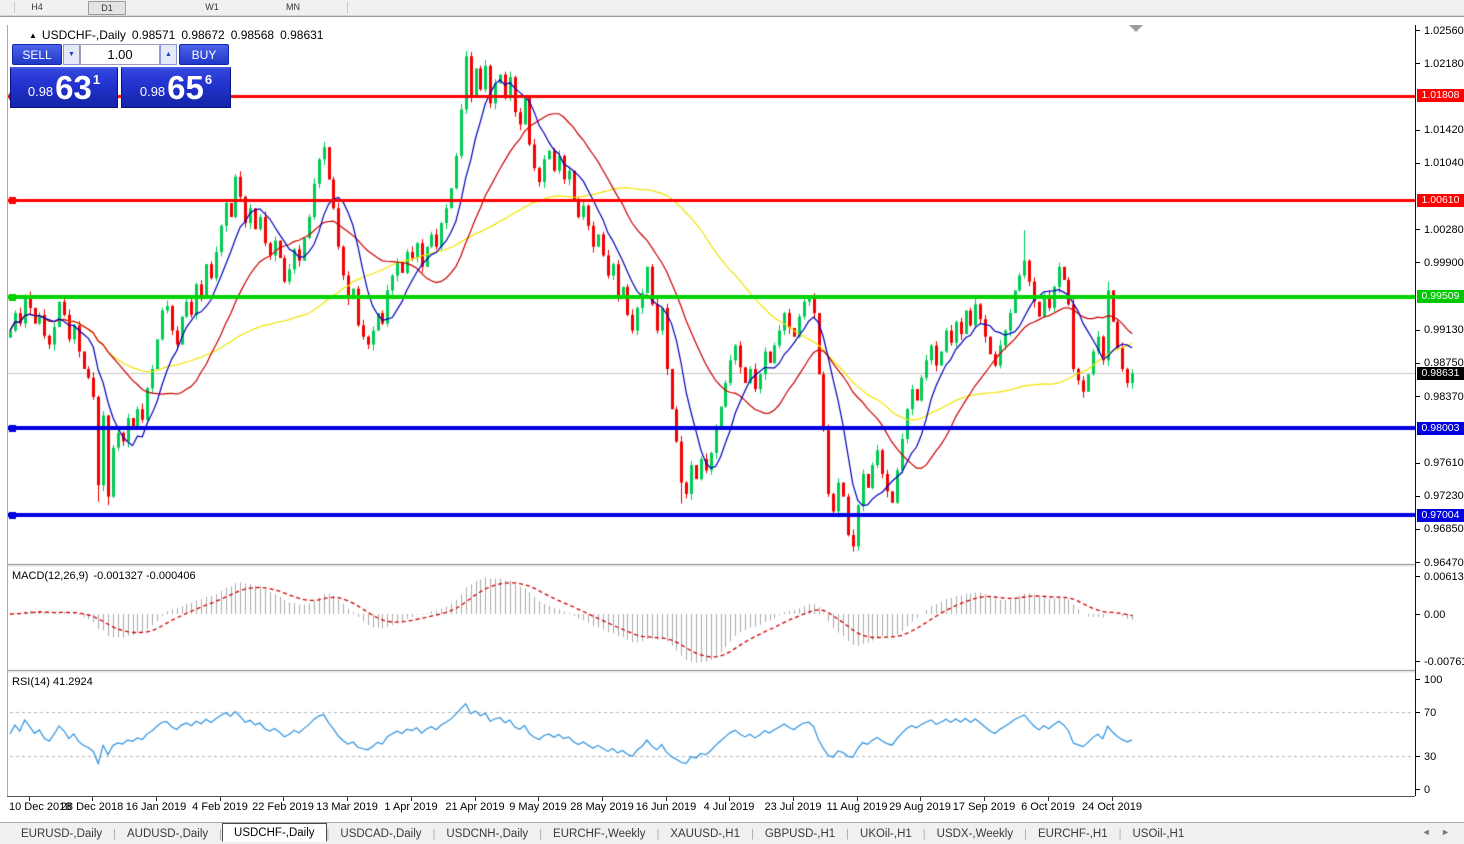 The image size is (1464, 844). I want to click on rsi-name: RSI(14) 41.2924, so click(52, 682).